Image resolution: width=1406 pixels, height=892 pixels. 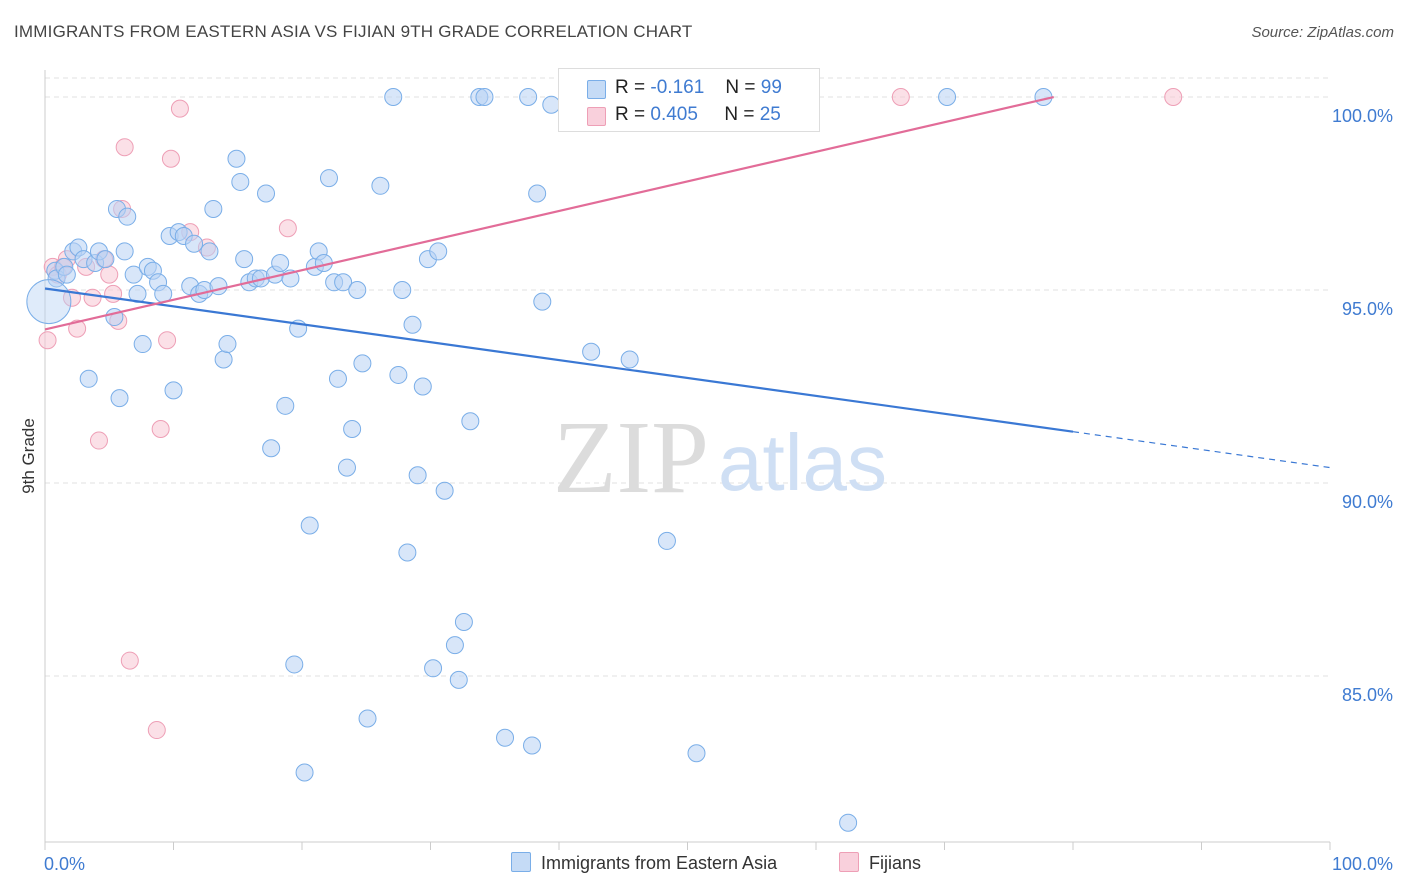 What do you see at coordinates (770, 114) in the screenshot?
I see `legend-n-value: 25` at bounding box center [770, 114].